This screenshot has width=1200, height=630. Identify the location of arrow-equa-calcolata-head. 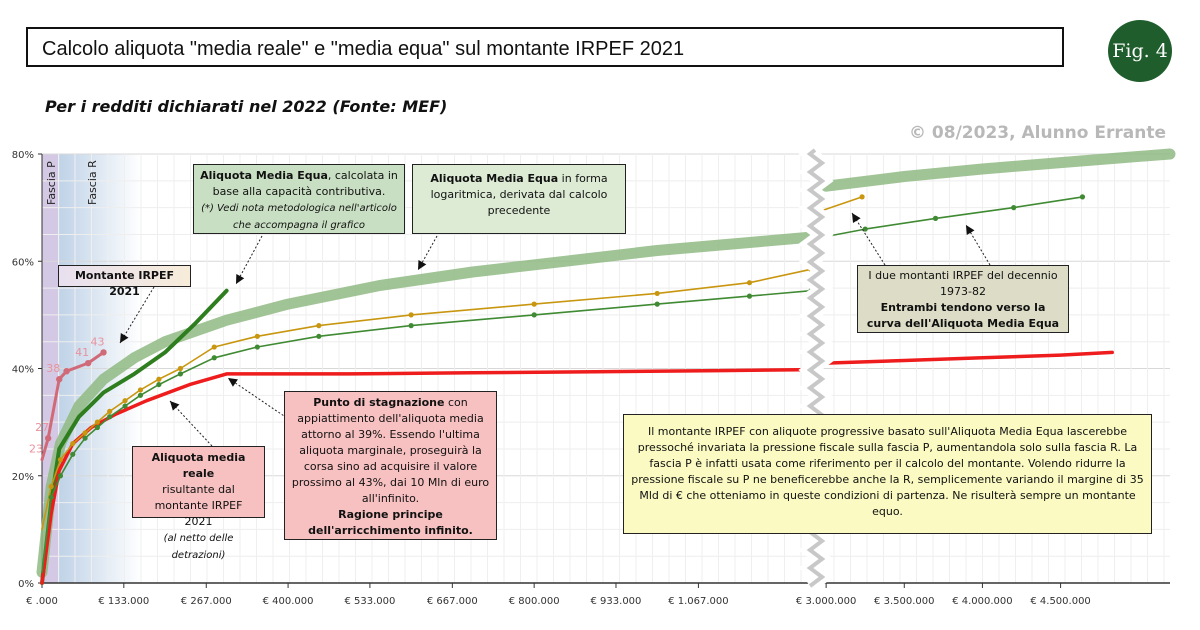
(240, 278).